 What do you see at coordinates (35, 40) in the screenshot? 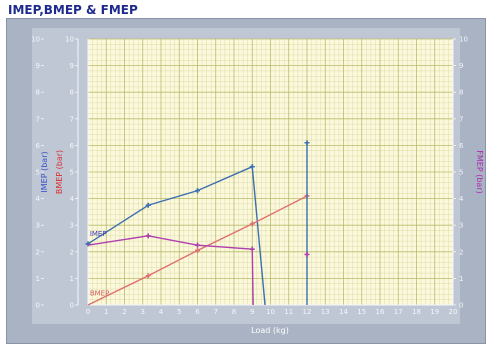
I see `y-tick-label-imep: 10` at bounding box center [35, 40].